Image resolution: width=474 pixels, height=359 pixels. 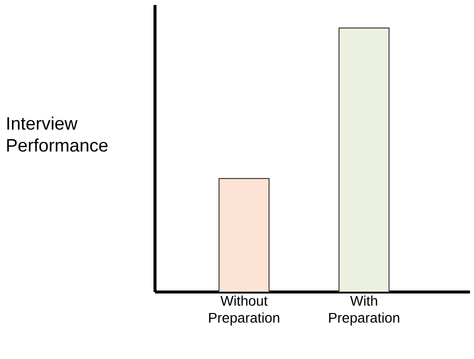 What do you see at coordinates (244, 311) in the screenshot?
I see `x-tick-label: Without Preparation` at bounding box center [244, 311].